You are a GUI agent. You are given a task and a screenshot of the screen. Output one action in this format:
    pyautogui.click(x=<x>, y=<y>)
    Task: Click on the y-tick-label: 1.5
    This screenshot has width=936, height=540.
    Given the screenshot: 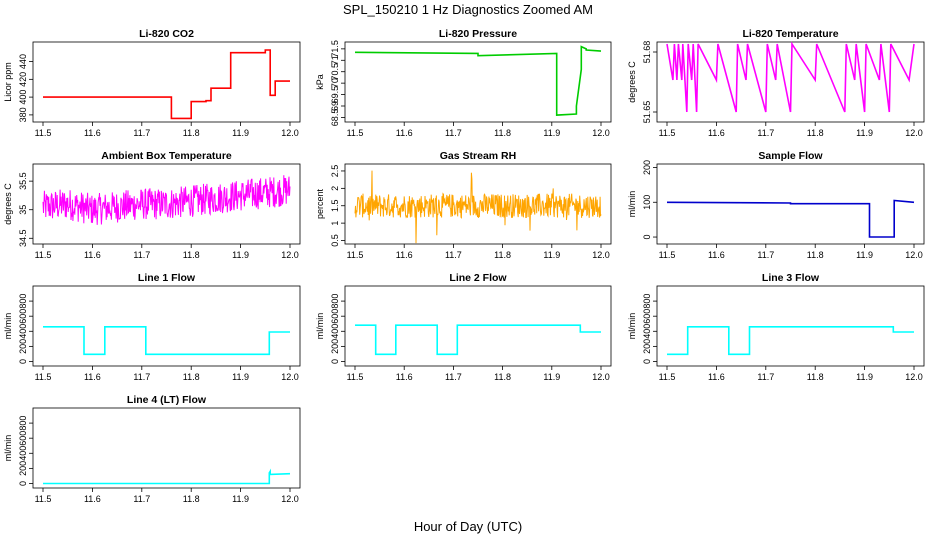 What is the action you would take?
    pyautogui.click(x=335, y=205)
    